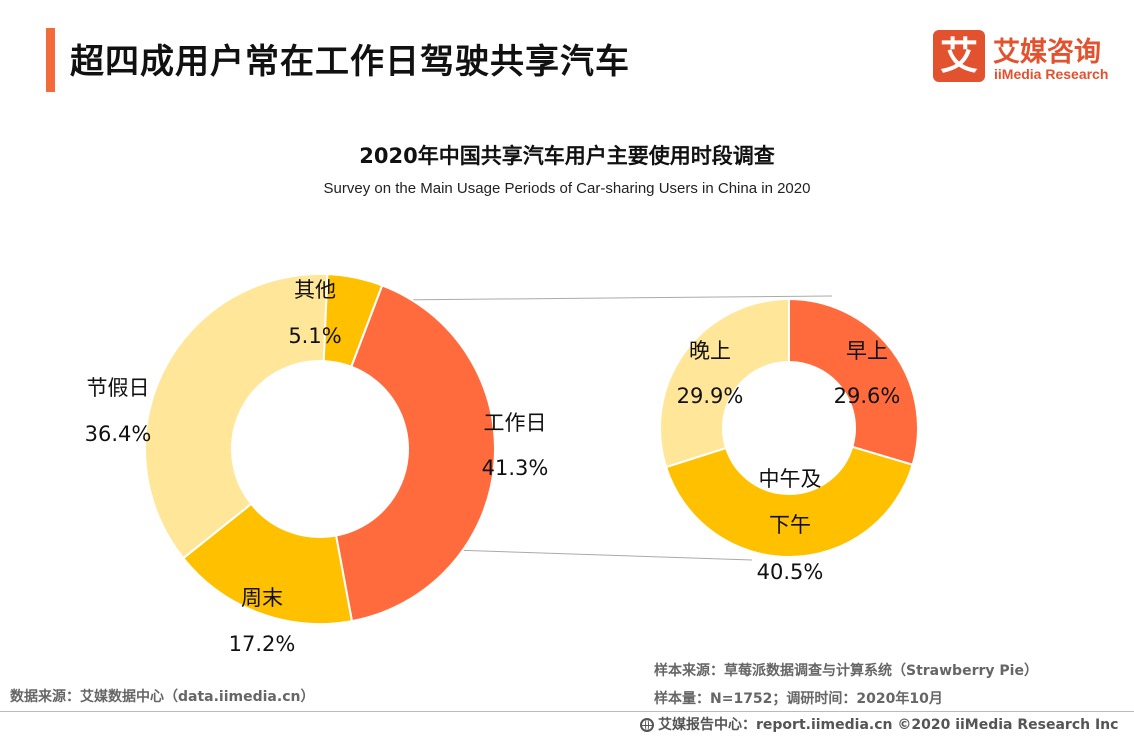 The image size is (1134, 737). Describe the element at coordinates (50, 60) in the screenshot. I see `title-accent-bar` at that location.